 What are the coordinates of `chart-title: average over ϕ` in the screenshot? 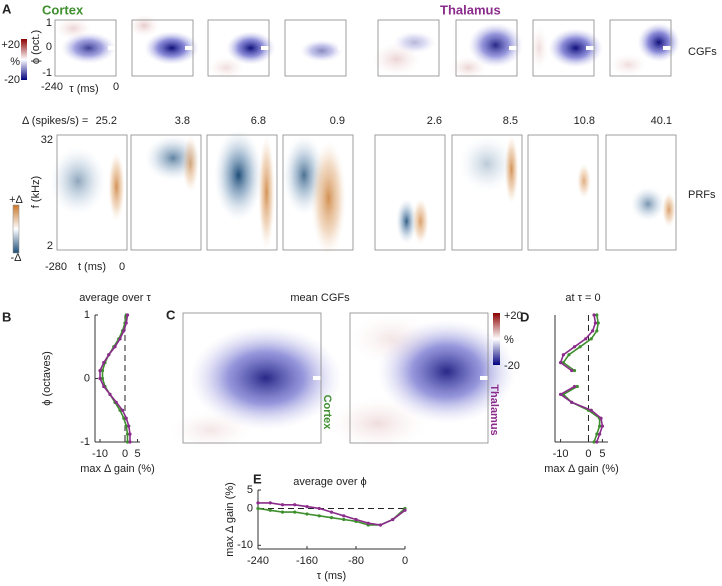 It's located at (329, 482).